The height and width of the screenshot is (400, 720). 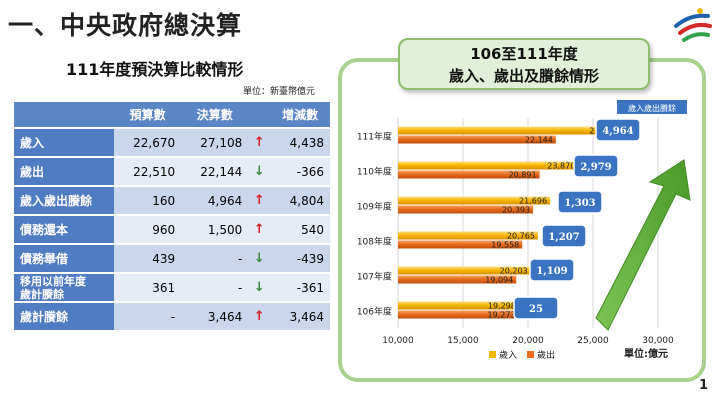 I want to click on budget-cell: 22,670, so click(x=148, y=142).